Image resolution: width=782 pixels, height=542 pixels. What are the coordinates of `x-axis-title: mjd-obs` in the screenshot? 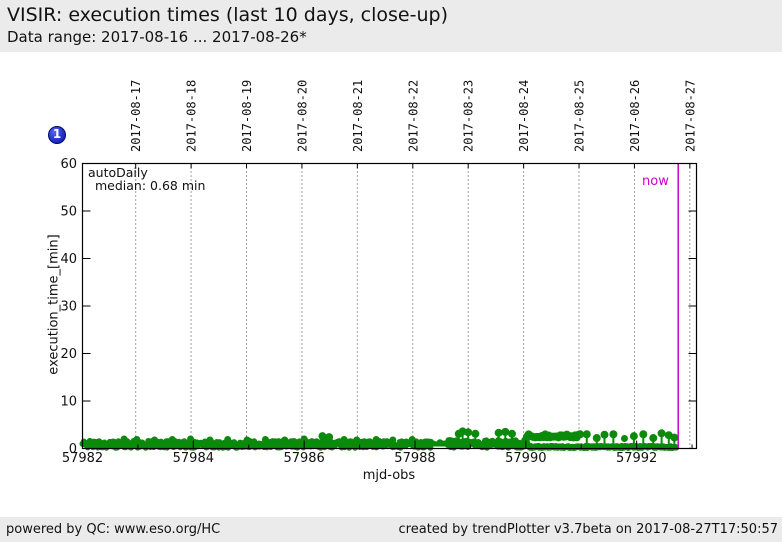 It's located at (389, 475).